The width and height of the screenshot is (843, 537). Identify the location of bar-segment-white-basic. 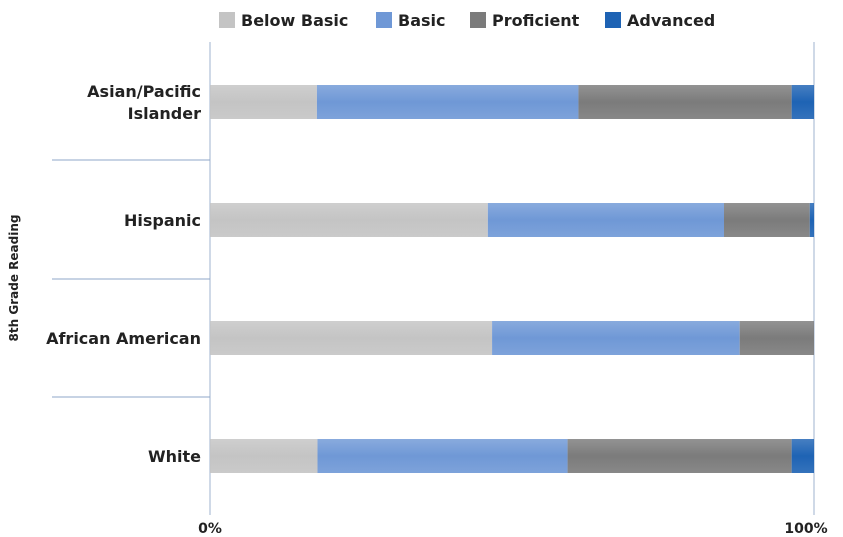
(442, 456).